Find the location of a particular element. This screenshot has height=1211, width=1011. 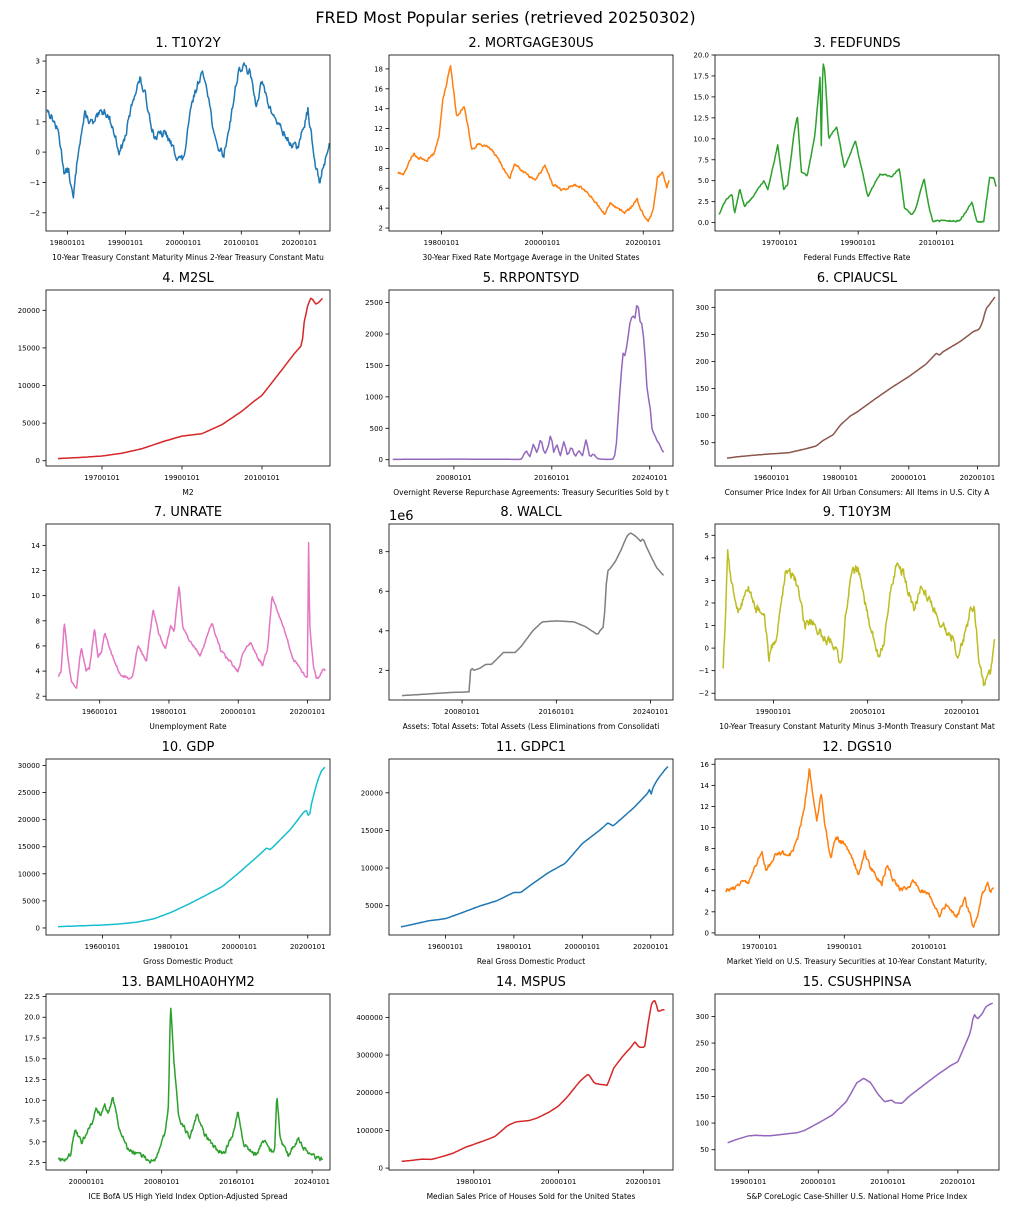

y-tick-label: 300000 is located at coordinates (369, 1056).